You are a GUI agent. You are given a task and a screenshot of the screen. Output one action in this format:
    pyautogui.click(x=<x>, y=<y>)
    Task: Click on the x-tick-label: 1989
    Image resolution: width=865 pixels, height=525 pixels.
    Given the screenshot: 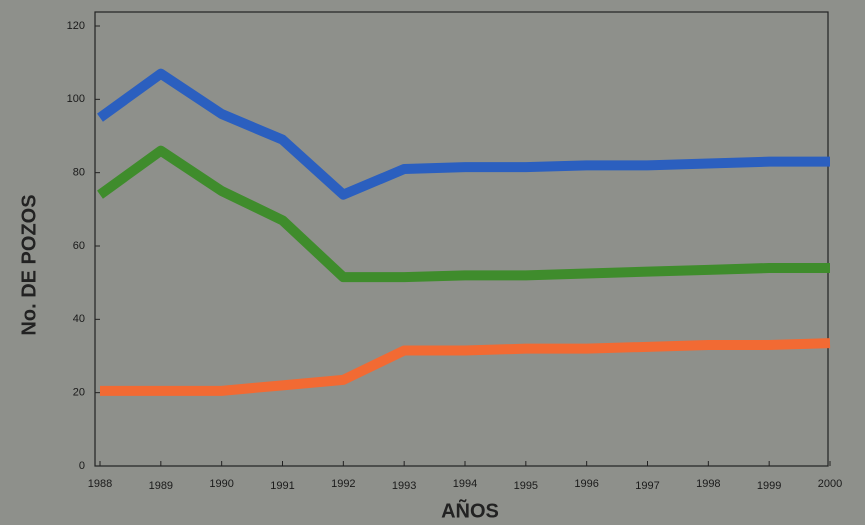 What is the action you would take?
    pyautogui.click(x=161, y=486)
    